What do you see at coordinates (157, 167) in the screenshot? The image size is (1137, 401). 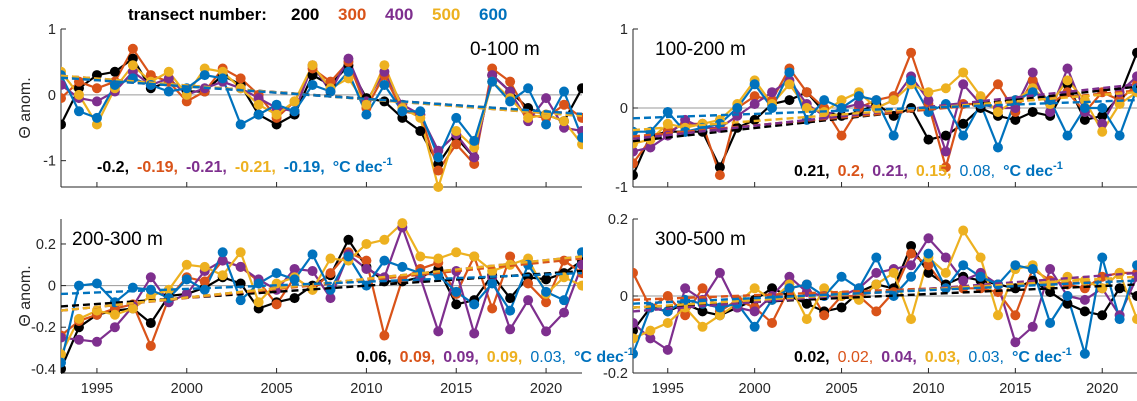 I see `trend-value: -0.19,` at bounding box center [157, 167].